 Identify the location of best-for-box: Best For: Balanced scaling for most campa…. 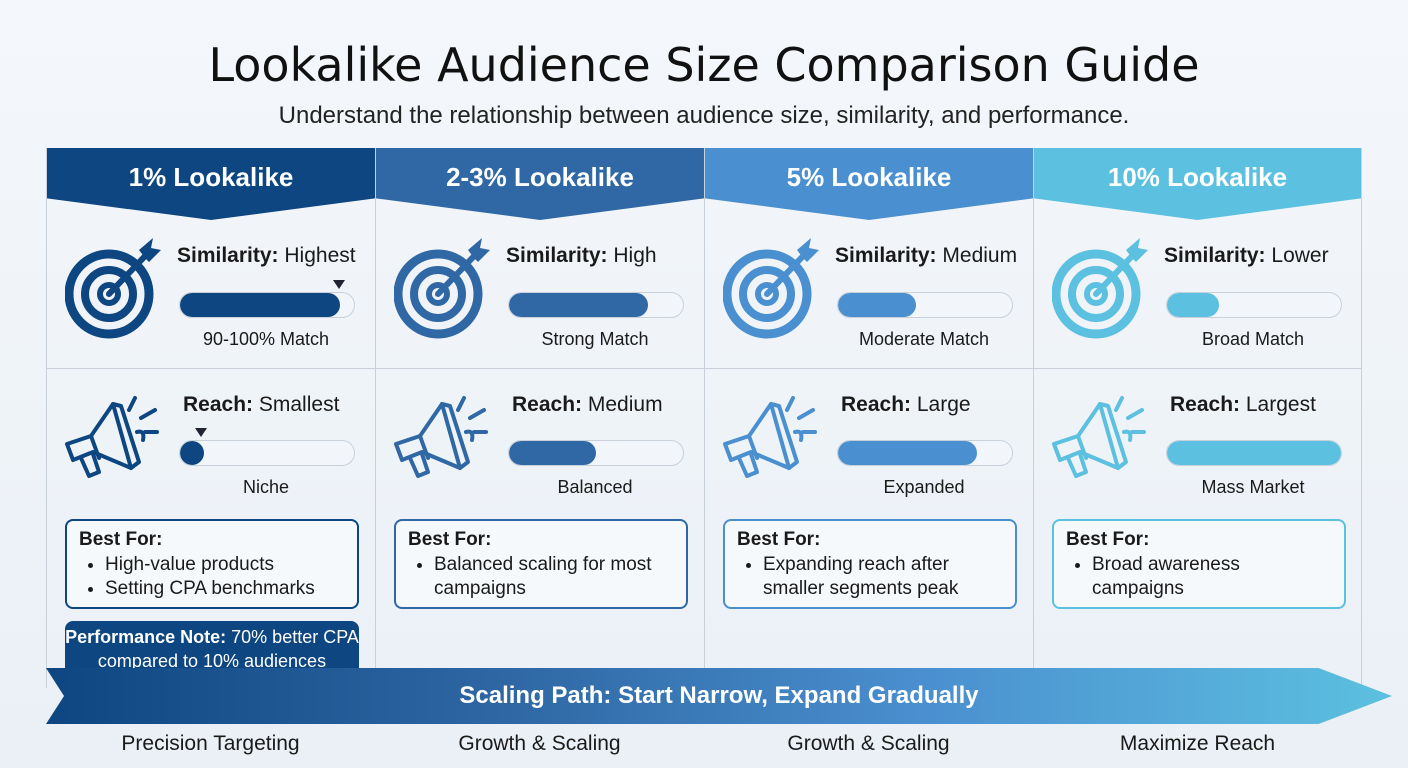
(541, 564).